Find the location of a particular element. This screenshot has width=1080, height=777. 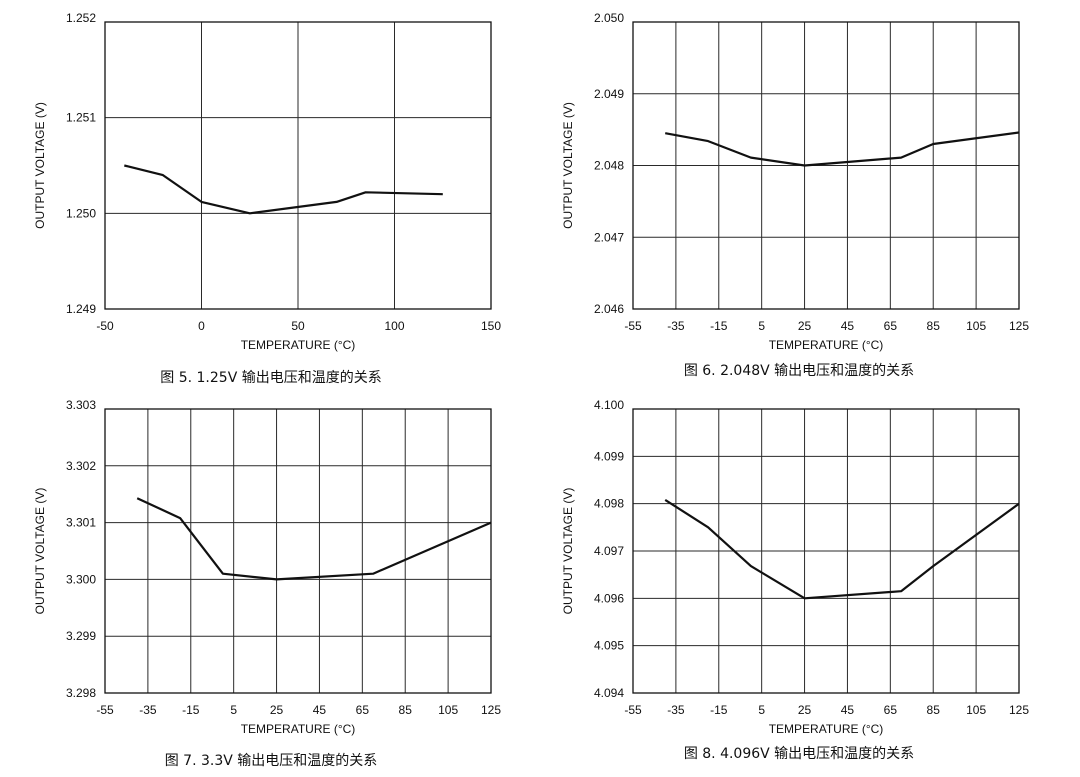

y-tick-label: 4.100 is located at coordinates (609, 405).